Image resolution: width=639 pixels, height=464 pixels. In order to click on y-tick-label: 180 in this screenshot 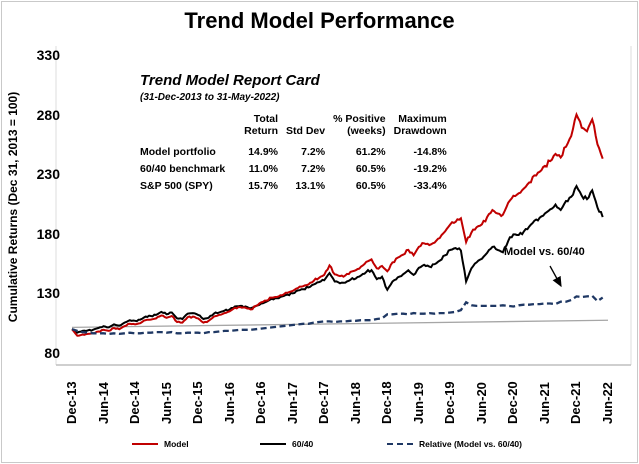, I will do `click(48, 233)`.